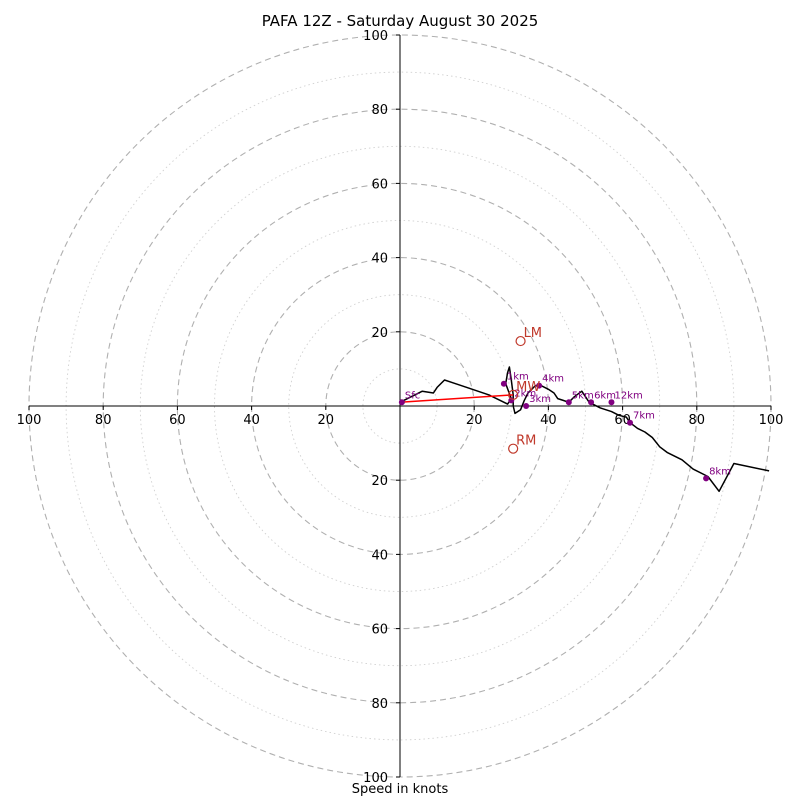 This screenshot has height=800, width=800. I want to click on height-label-1km: 1km, so click(518, 377).